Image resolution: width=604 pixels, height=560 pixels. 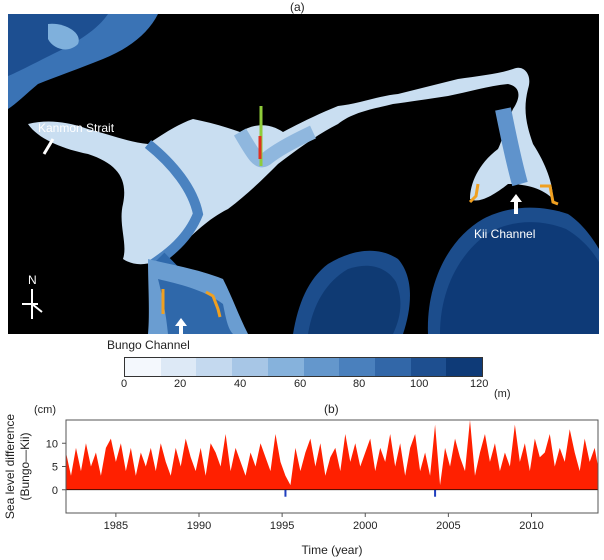 What do you see at coordinates (10, 467) in the screenshot?
I see `y-axis-title: Sea level difference` at bounding box center [10, 467].